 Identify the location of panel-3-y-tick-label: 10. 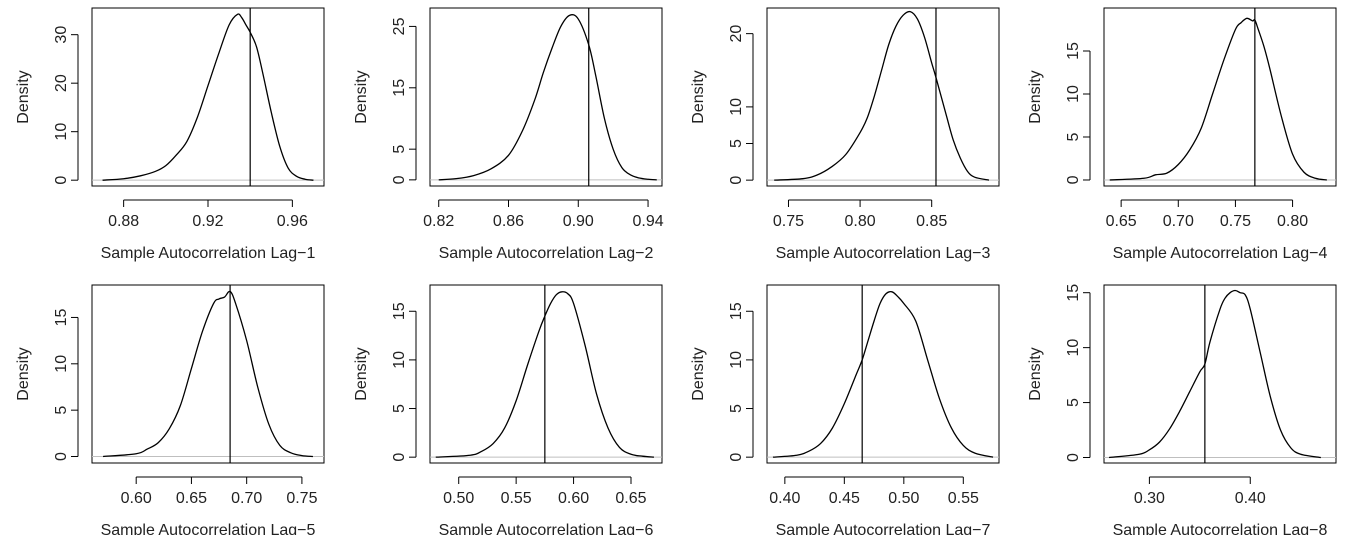
(736, 107).